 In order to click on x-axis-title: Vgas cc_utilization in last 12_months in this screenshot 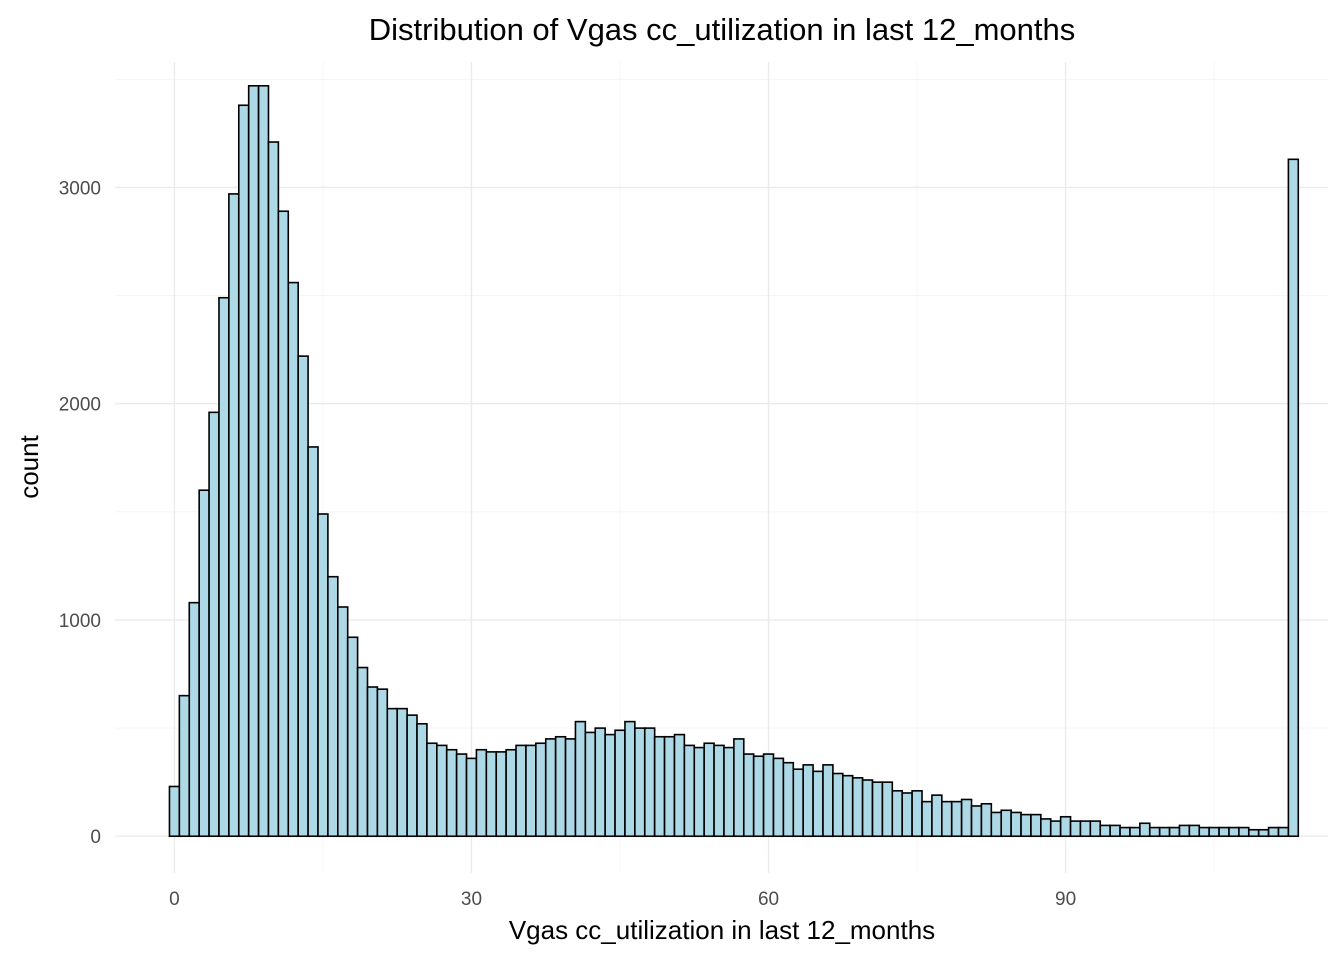, I will do `click(722, 930)`.